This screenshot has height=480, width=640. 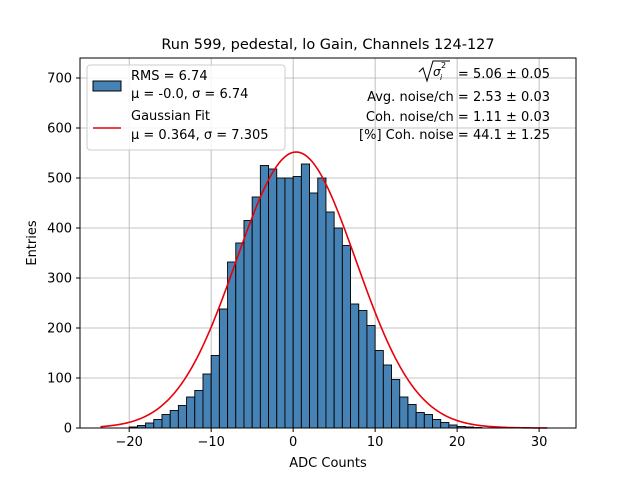 What do you see at coordinates (68, 429) in the screenshot?
I see `y-tick-label: 0` at bounding box center [68, 429].